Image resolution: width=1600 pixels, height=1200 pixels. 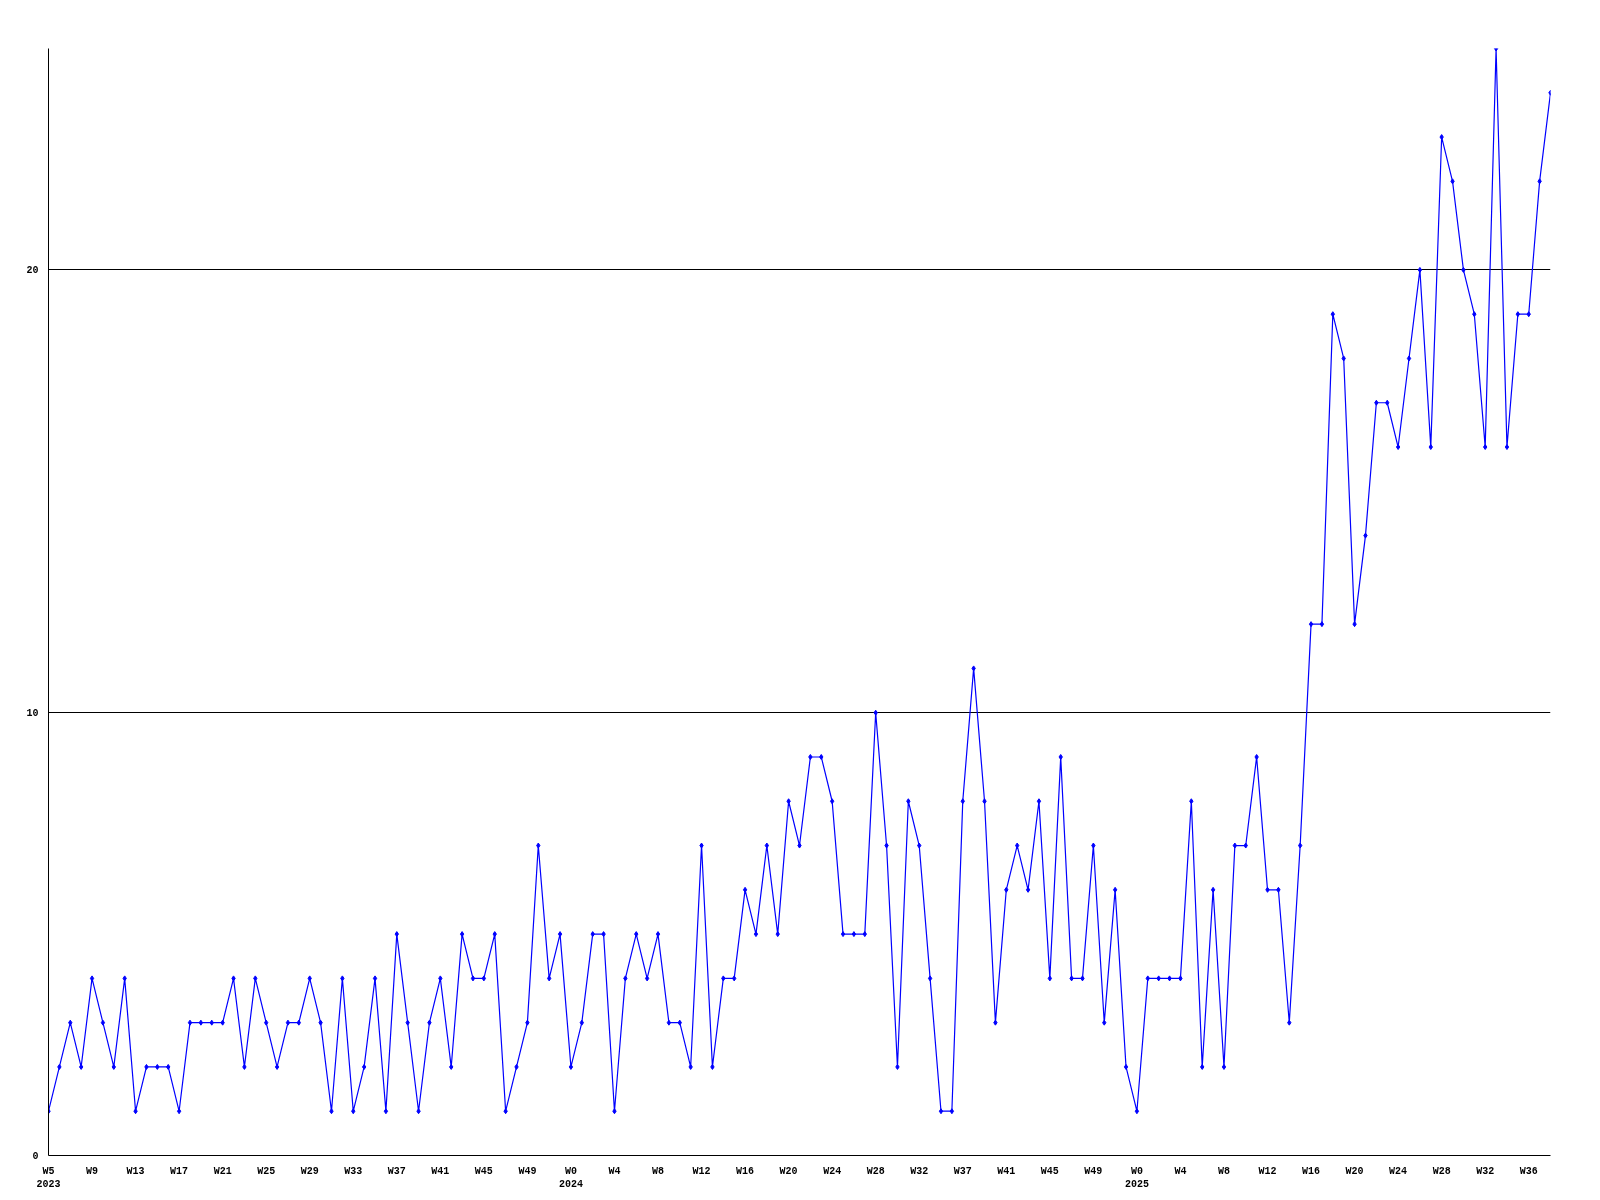 What do you see at coordinates (1528, 1171) in the screenshot?
I see `x-tick-label: W36` at bounding box center [1528, 1171].